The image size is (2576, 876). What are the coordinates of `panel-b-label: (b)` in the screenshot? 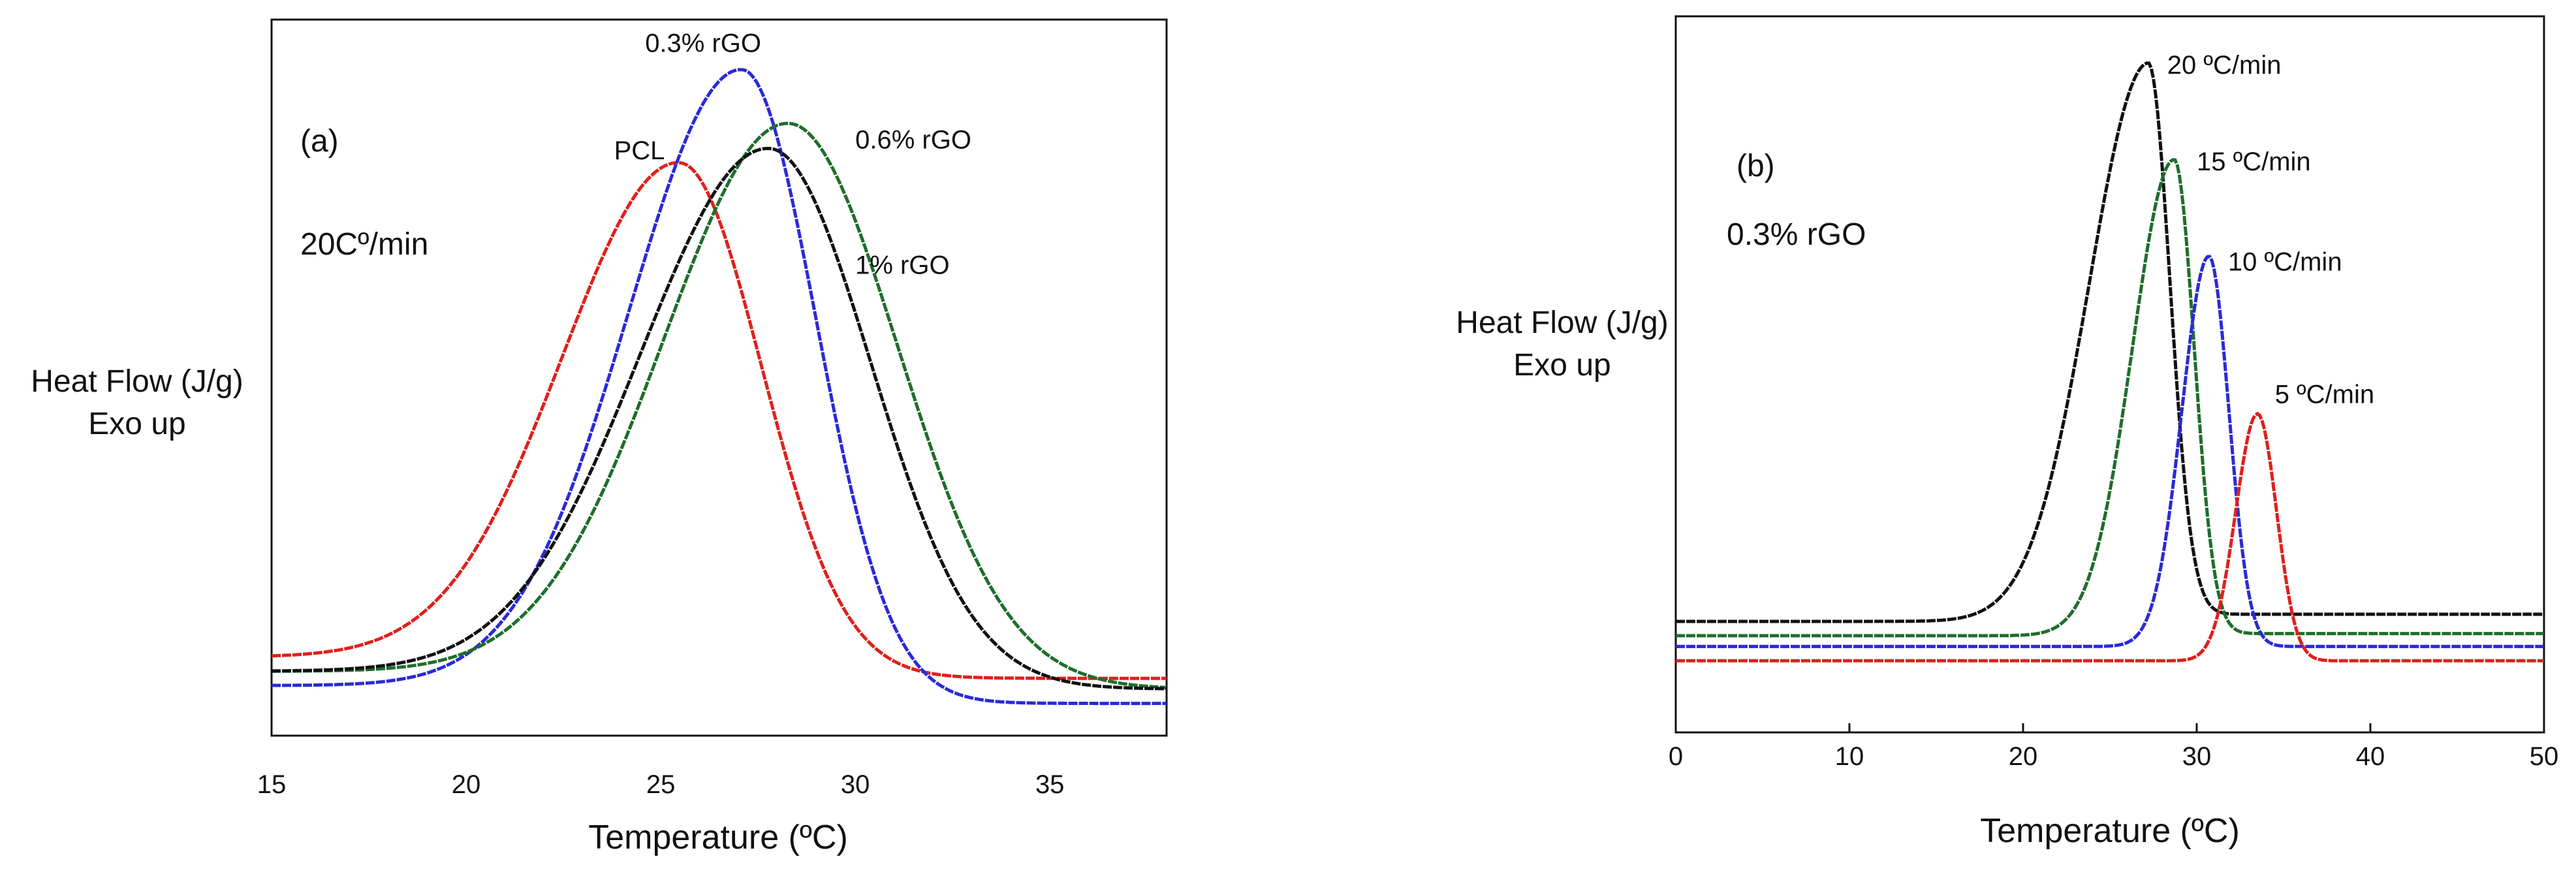 It's located at (1755, 166).